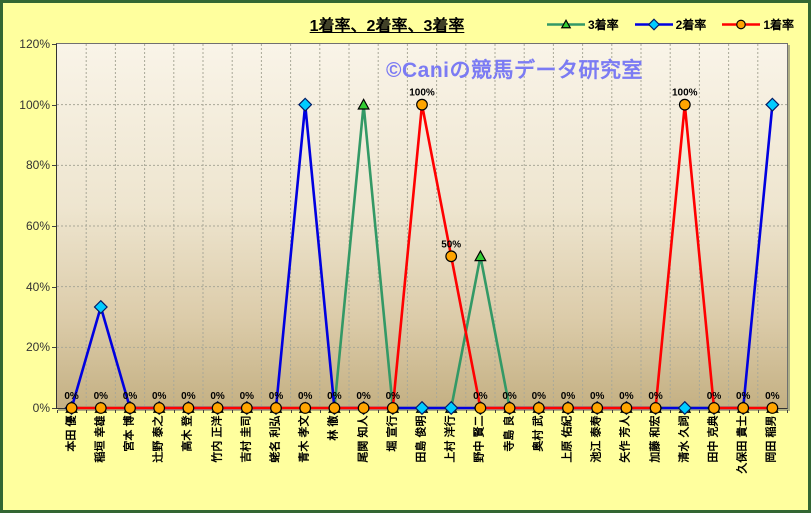 This screenshot has height=513, width=811. I want to click on x-axis-label-cell: 蛯名 利弘, so click(275, 461).